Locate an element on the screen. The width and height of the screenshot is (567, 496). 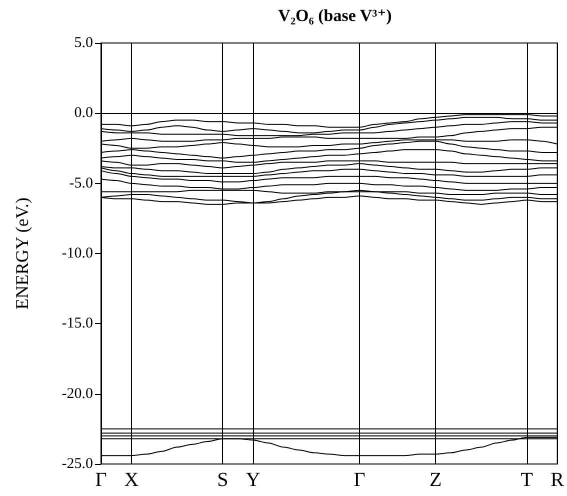
x-tick-label: T is located at coordinates (527, 480).